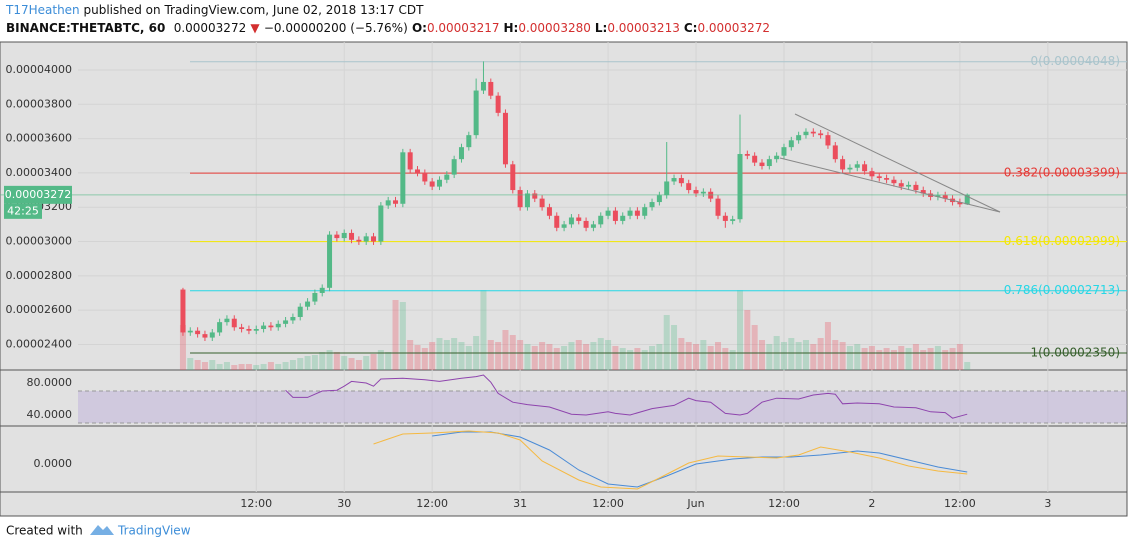 The image size is (1133, 549). What do you see at coordinates (39, 103) in the screenshot?
I see `y-tick-label: 0.00003800` at bounding box center [39, 103].